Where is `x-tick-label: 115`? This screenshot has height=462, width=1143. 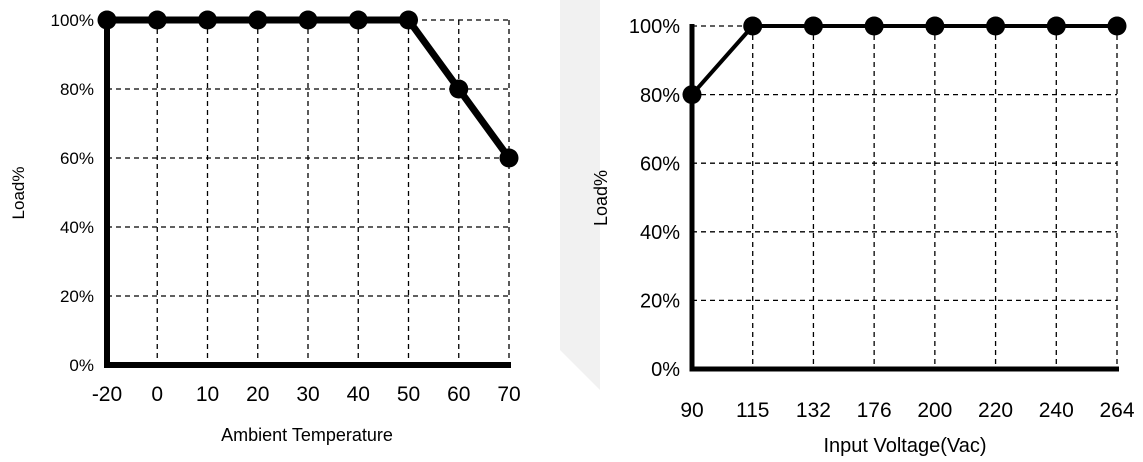
x-tick-label: 115 is located at coordinates (752, 410).